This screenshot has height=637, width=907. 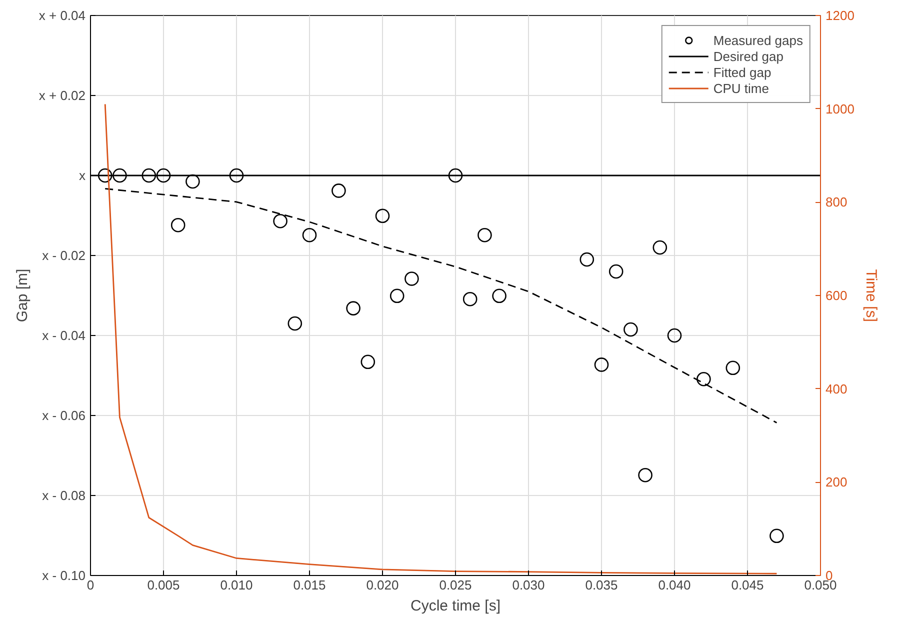 What do you see at coordinates (62, 95) in the screenshot?
I see `y-tick-label: x + 0.02` at bounding box center [62, 95].